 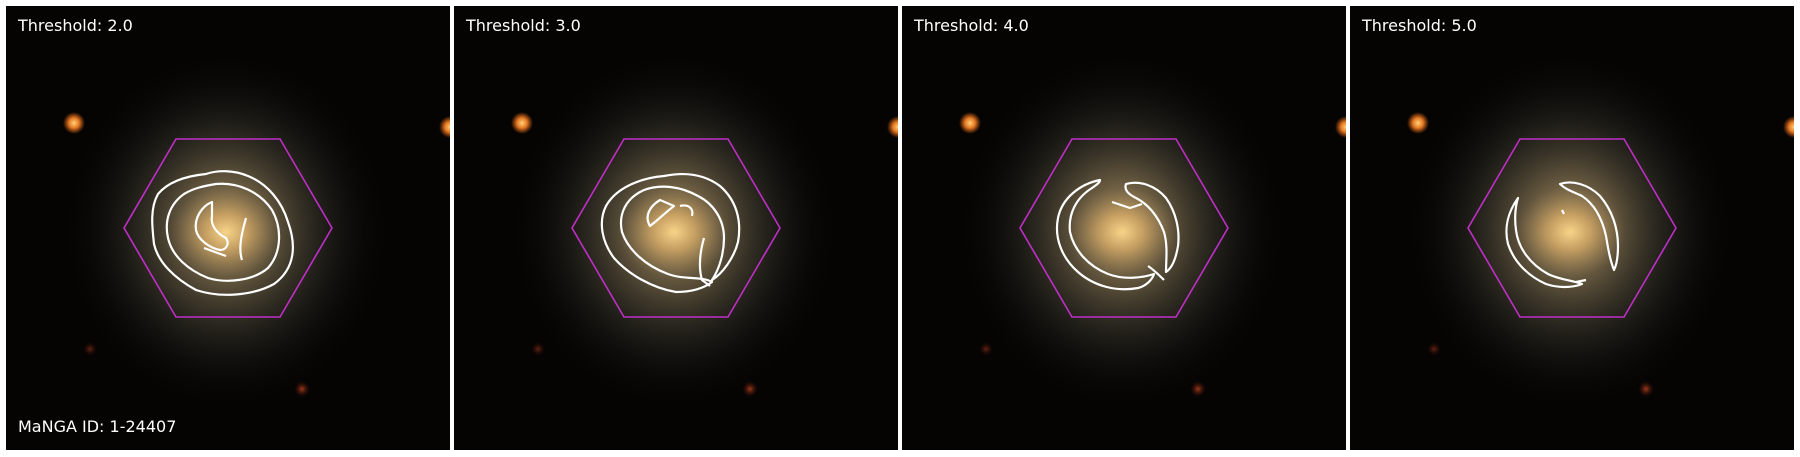 I want to click on threshold-label: Threshold: 5.0, so click(x=1419, y=25).